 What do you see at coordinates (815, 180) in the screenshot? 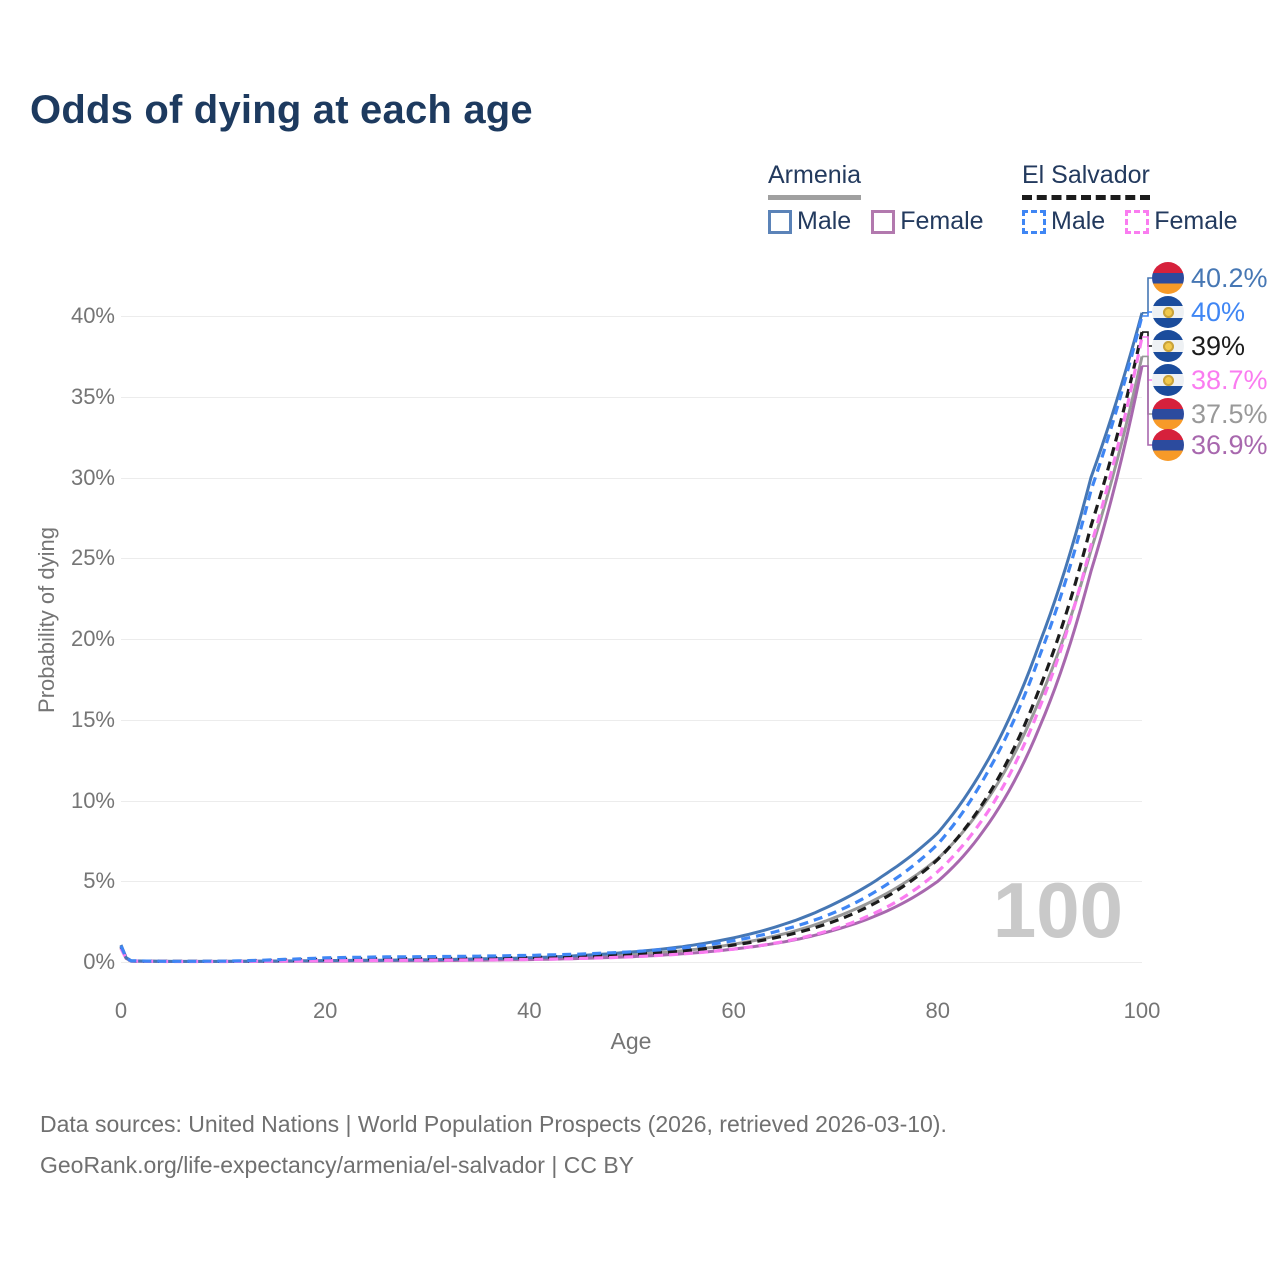
I see `legend-header-armenia: Armenia` at bounding box center [815, 180].